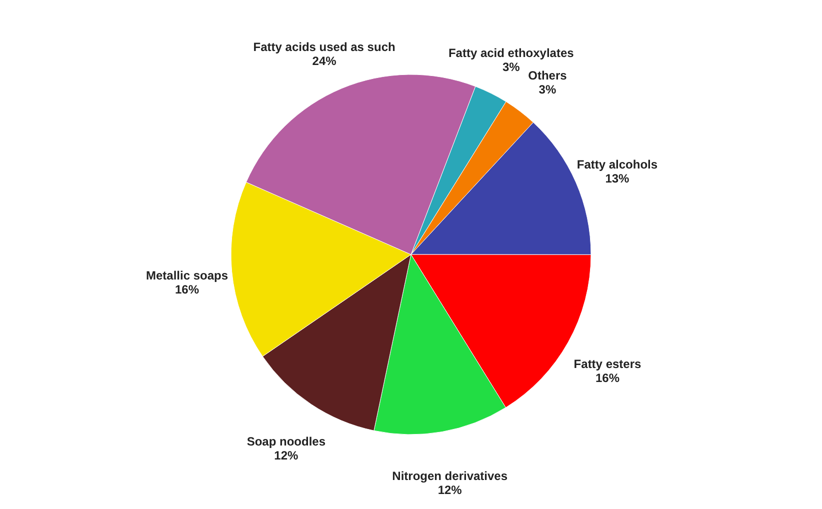  Describe the element at coordinates (511, 53) in the screenshot. I see `slice-label: Fatty acid ethoxylates` at that location.